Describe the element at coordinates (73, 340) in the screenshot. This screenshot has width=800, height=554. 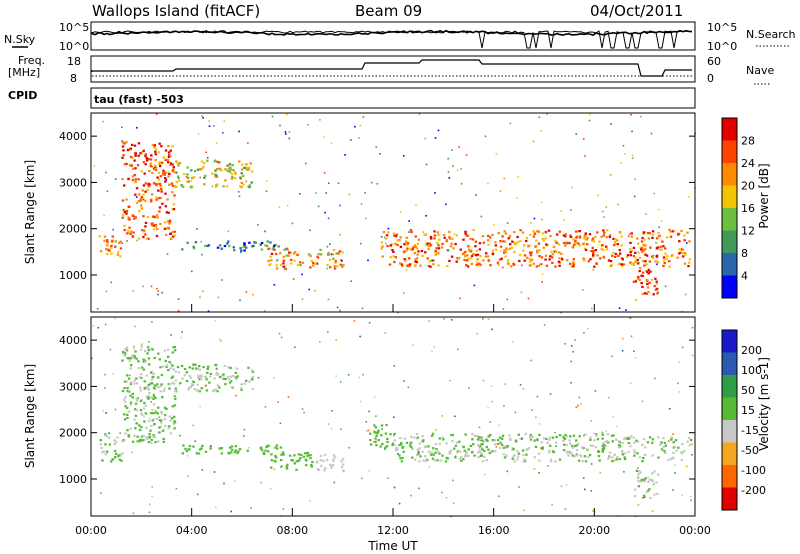
I see `y-tick-label: 4000` at that location.